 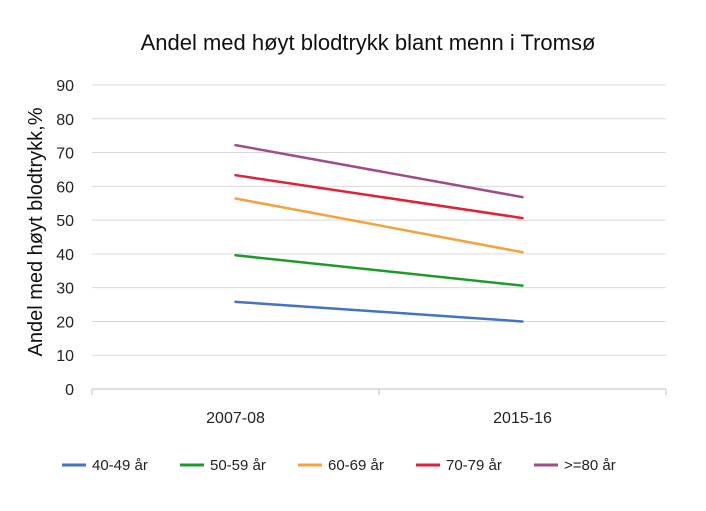 What do you see at coordinates (65, 356) in the screenshot?
I see `y-tick-label: 10` at bounding box center [65, 356].